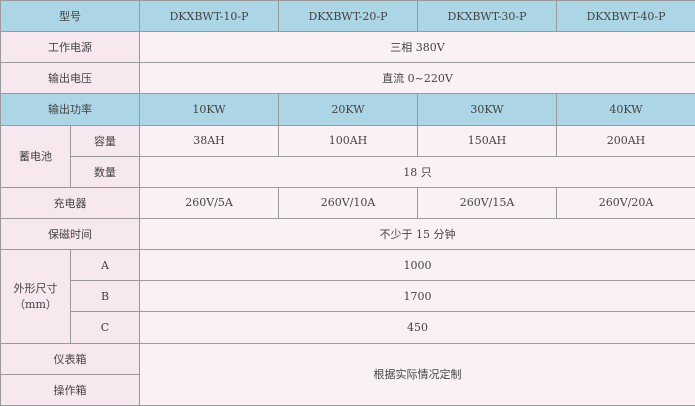 The image size is (695, 406). I want to click on dimension-name: A, so click(105, 265).